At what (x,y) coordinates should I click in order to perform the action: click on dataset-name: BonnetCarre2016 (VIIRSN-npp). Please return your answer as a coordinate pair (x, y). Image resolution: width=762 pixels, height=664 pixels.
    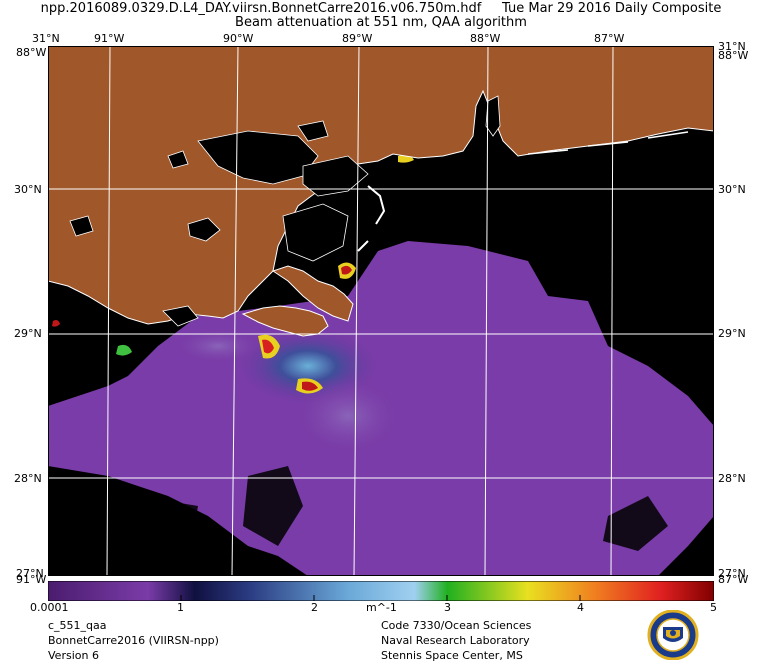
    Looking at the image, I should click on (133, 640).